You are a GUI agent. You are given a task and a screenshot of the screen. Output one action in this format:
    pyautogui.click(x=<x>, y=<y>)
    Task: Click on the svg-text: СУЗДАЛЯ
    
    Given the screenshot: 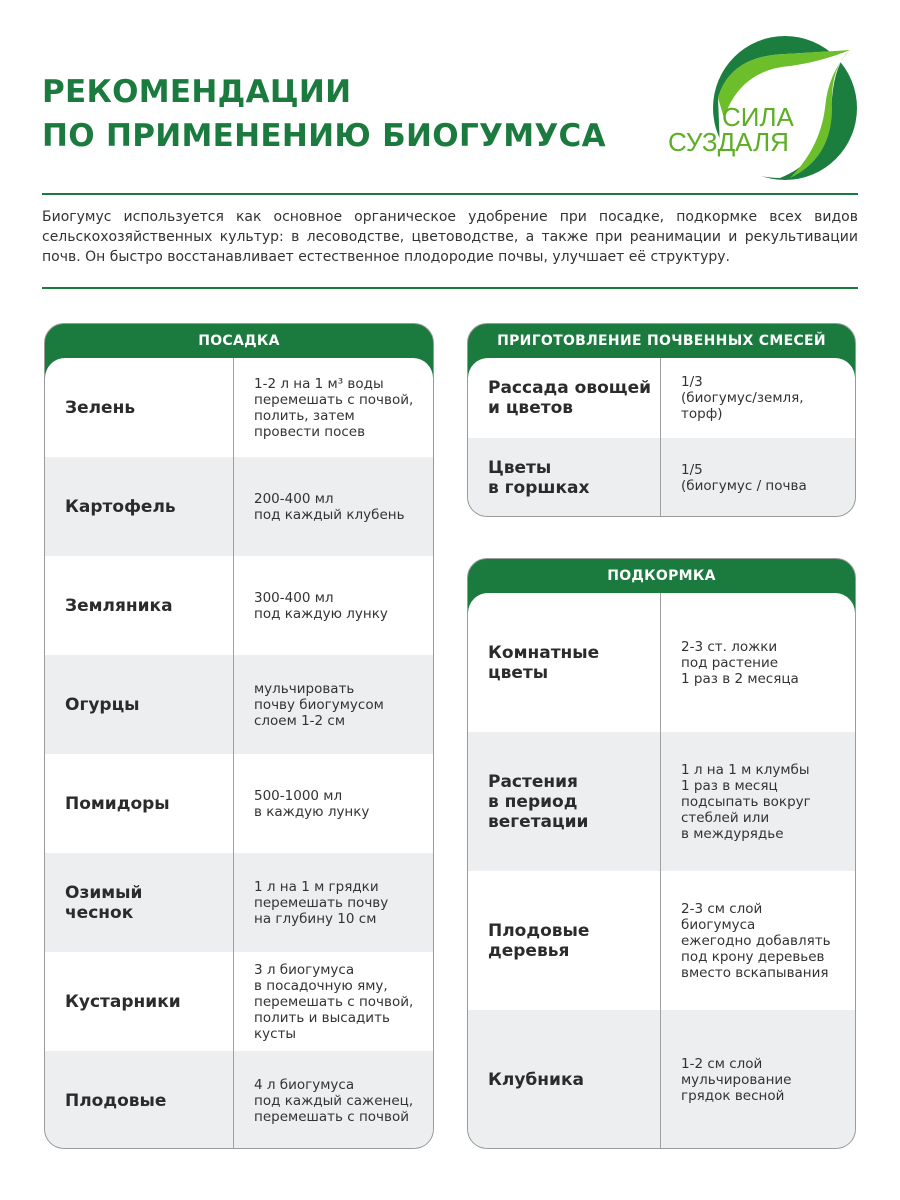 What is the action you would take?
    pyautogui.click(x=728, y=142)
    